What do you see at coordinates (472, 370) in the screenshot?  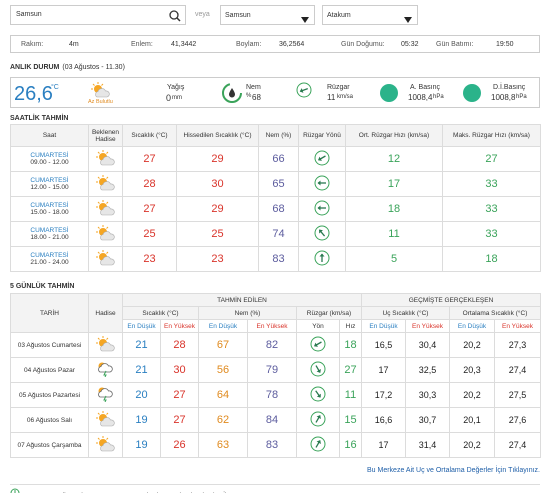 I see `value-cell: 20,3` at bounding box center [472, 370].